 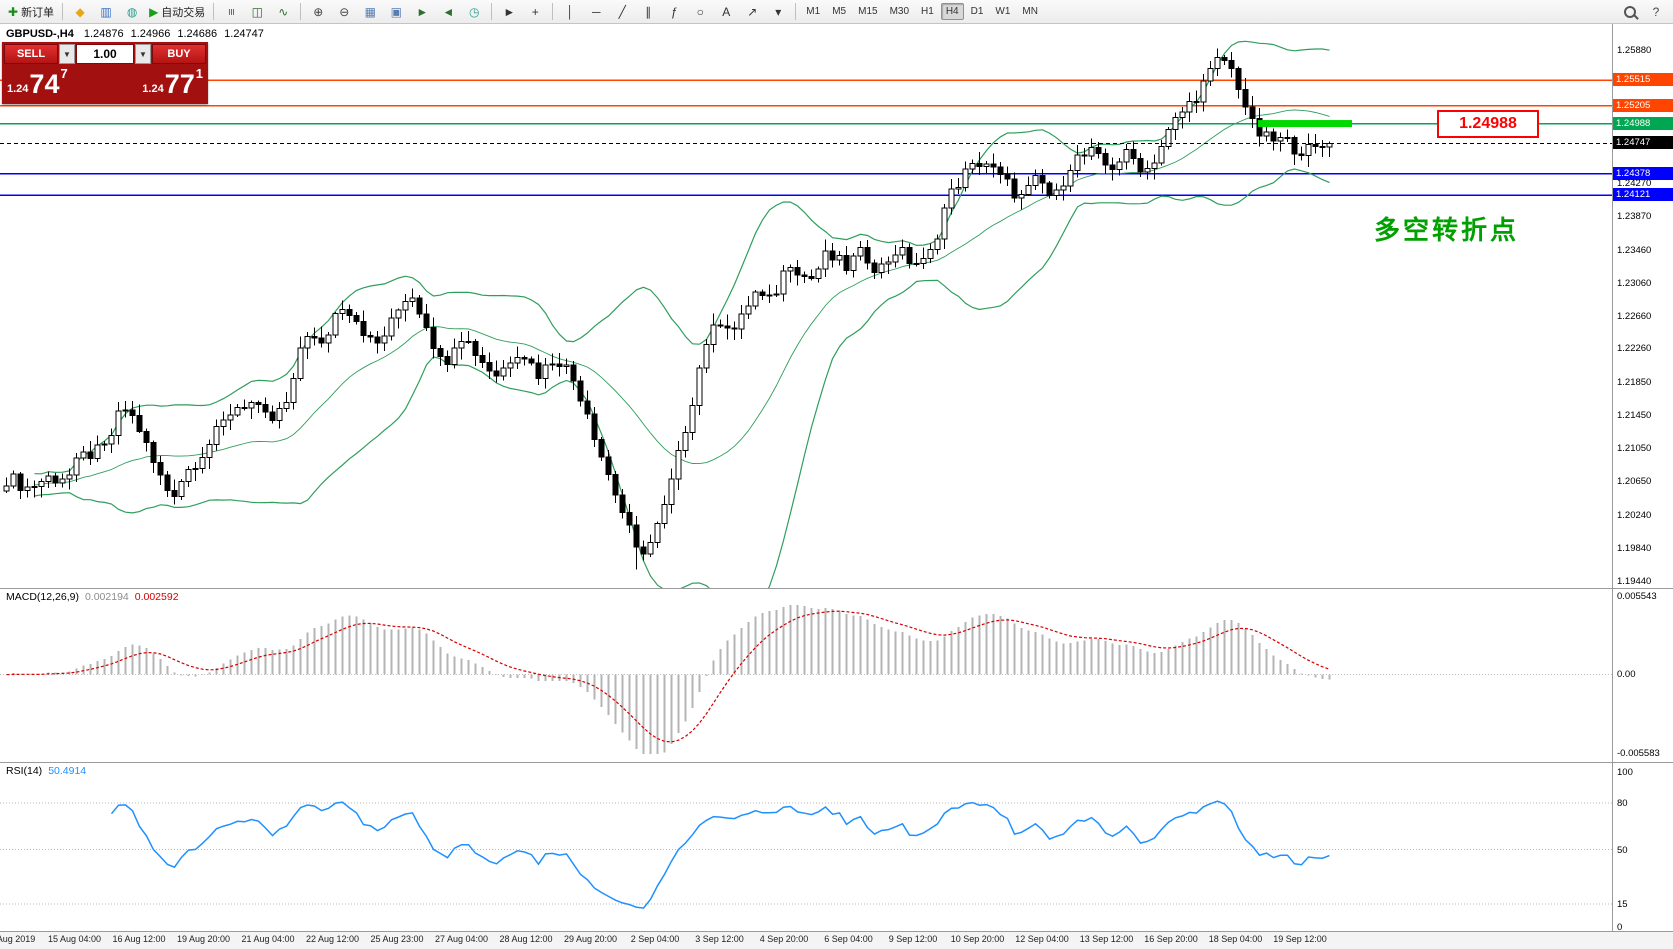 I want to click on new-order-button: ✚ 新订单, so click(x=31, y=12).